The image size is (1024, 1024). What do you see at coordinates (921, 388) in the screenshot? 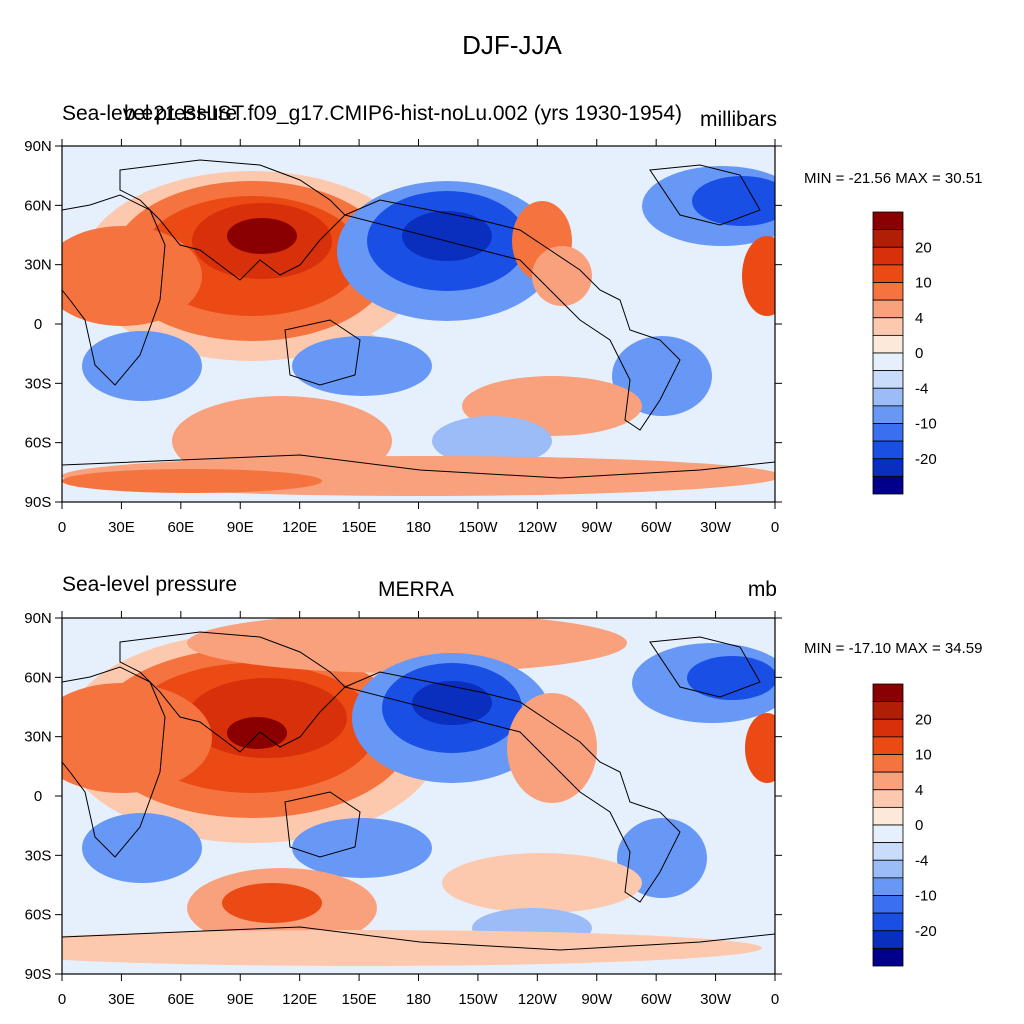
I see `colorbar-label: -4` at bounding box center [921, 388].